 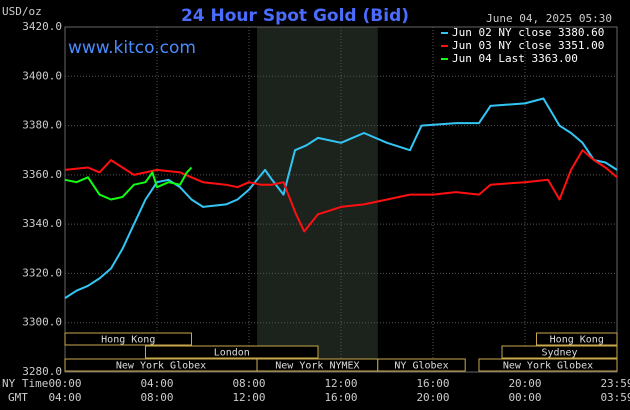 I want to click on x-tick-label: 00:00, so click(x=64, y=383).